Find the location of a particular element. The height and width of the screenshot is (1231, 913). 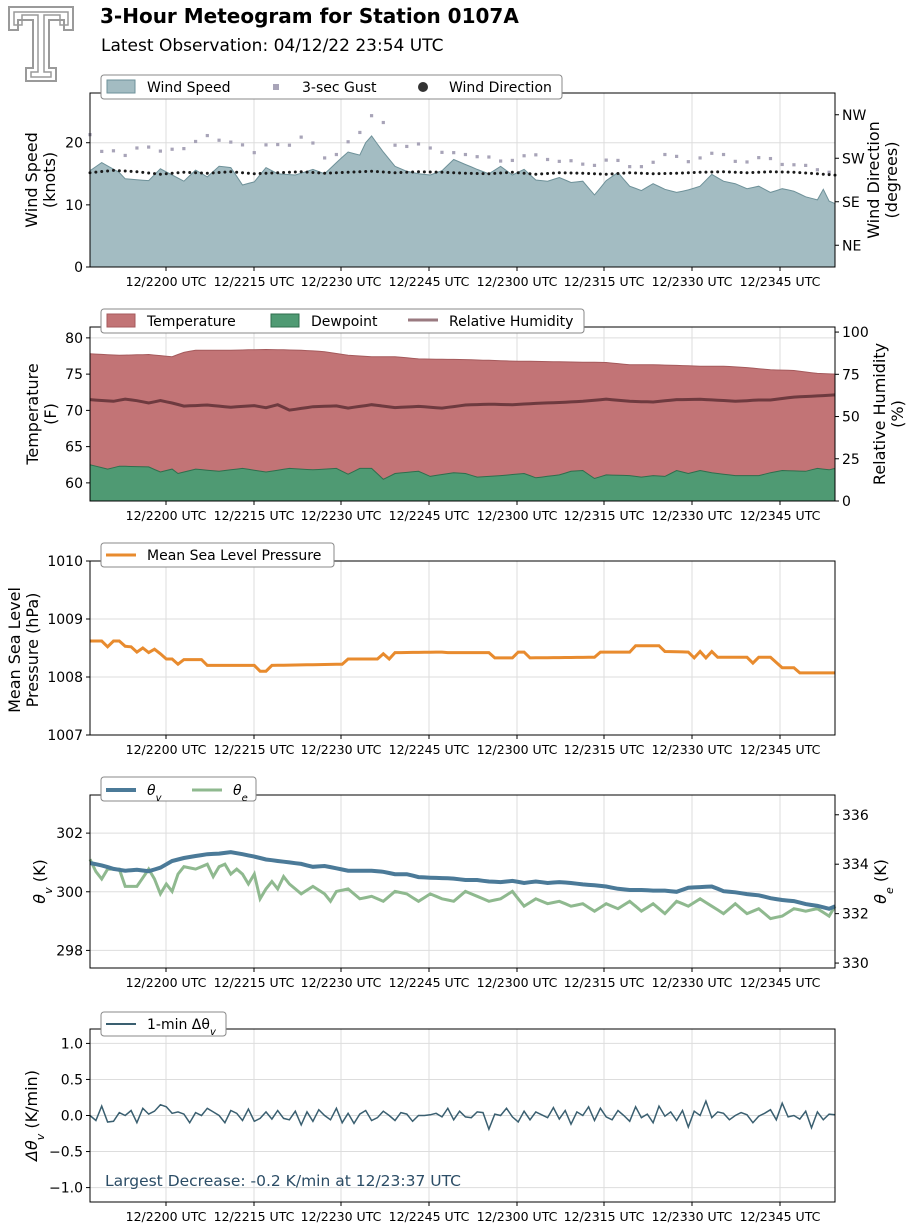

right-y-tick-label: 334 is located at coordinates (855, 865).